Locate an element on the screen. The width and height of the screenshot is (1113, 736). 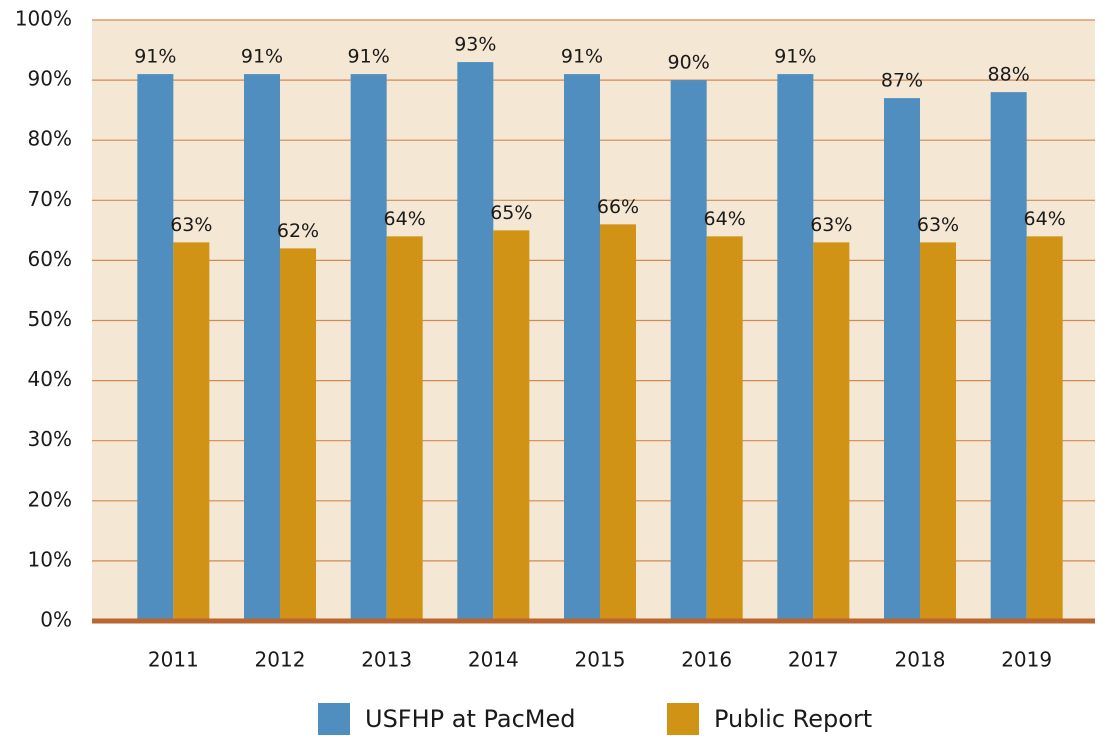
value-label: 87% is located at coordinates (902, 81).